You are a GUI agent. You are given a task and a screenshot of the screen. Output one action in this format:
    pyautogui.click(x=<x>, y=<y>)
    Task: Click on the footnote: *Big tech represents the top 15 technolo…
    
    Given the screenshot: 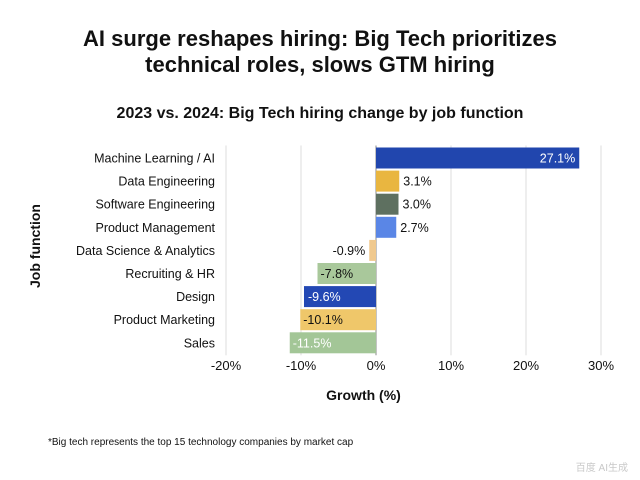 What is the action you would take?
    pyautogui.click(x=201, y=442)
    